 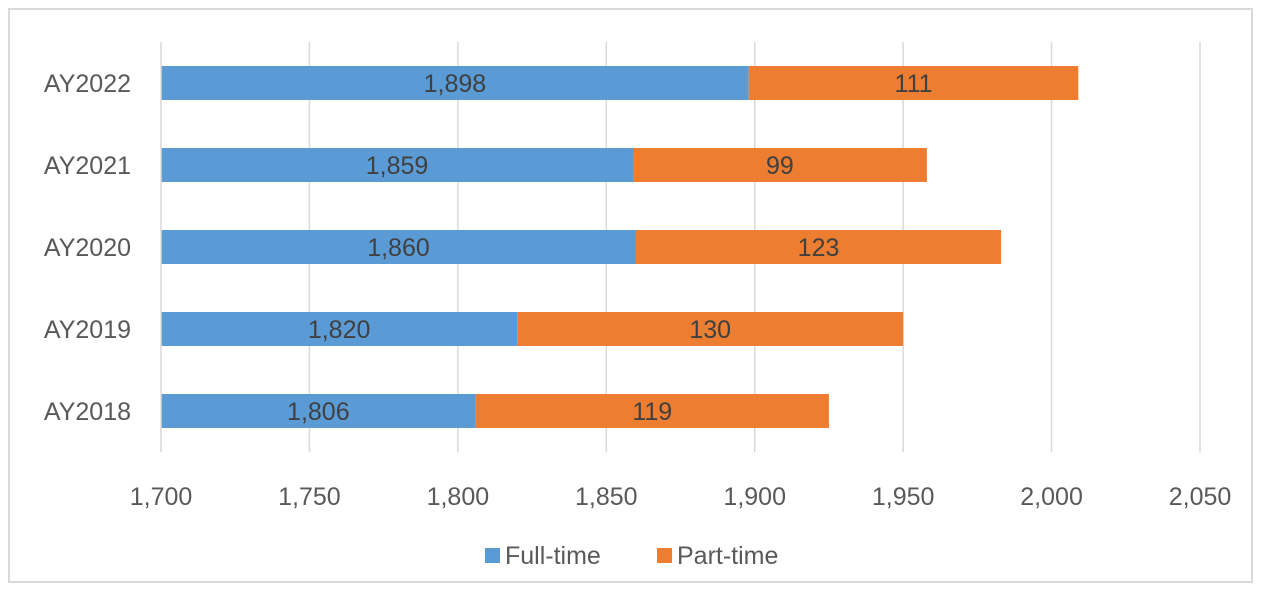 I want to click on legend-swatch-part-time, so click(x=664, y=555).